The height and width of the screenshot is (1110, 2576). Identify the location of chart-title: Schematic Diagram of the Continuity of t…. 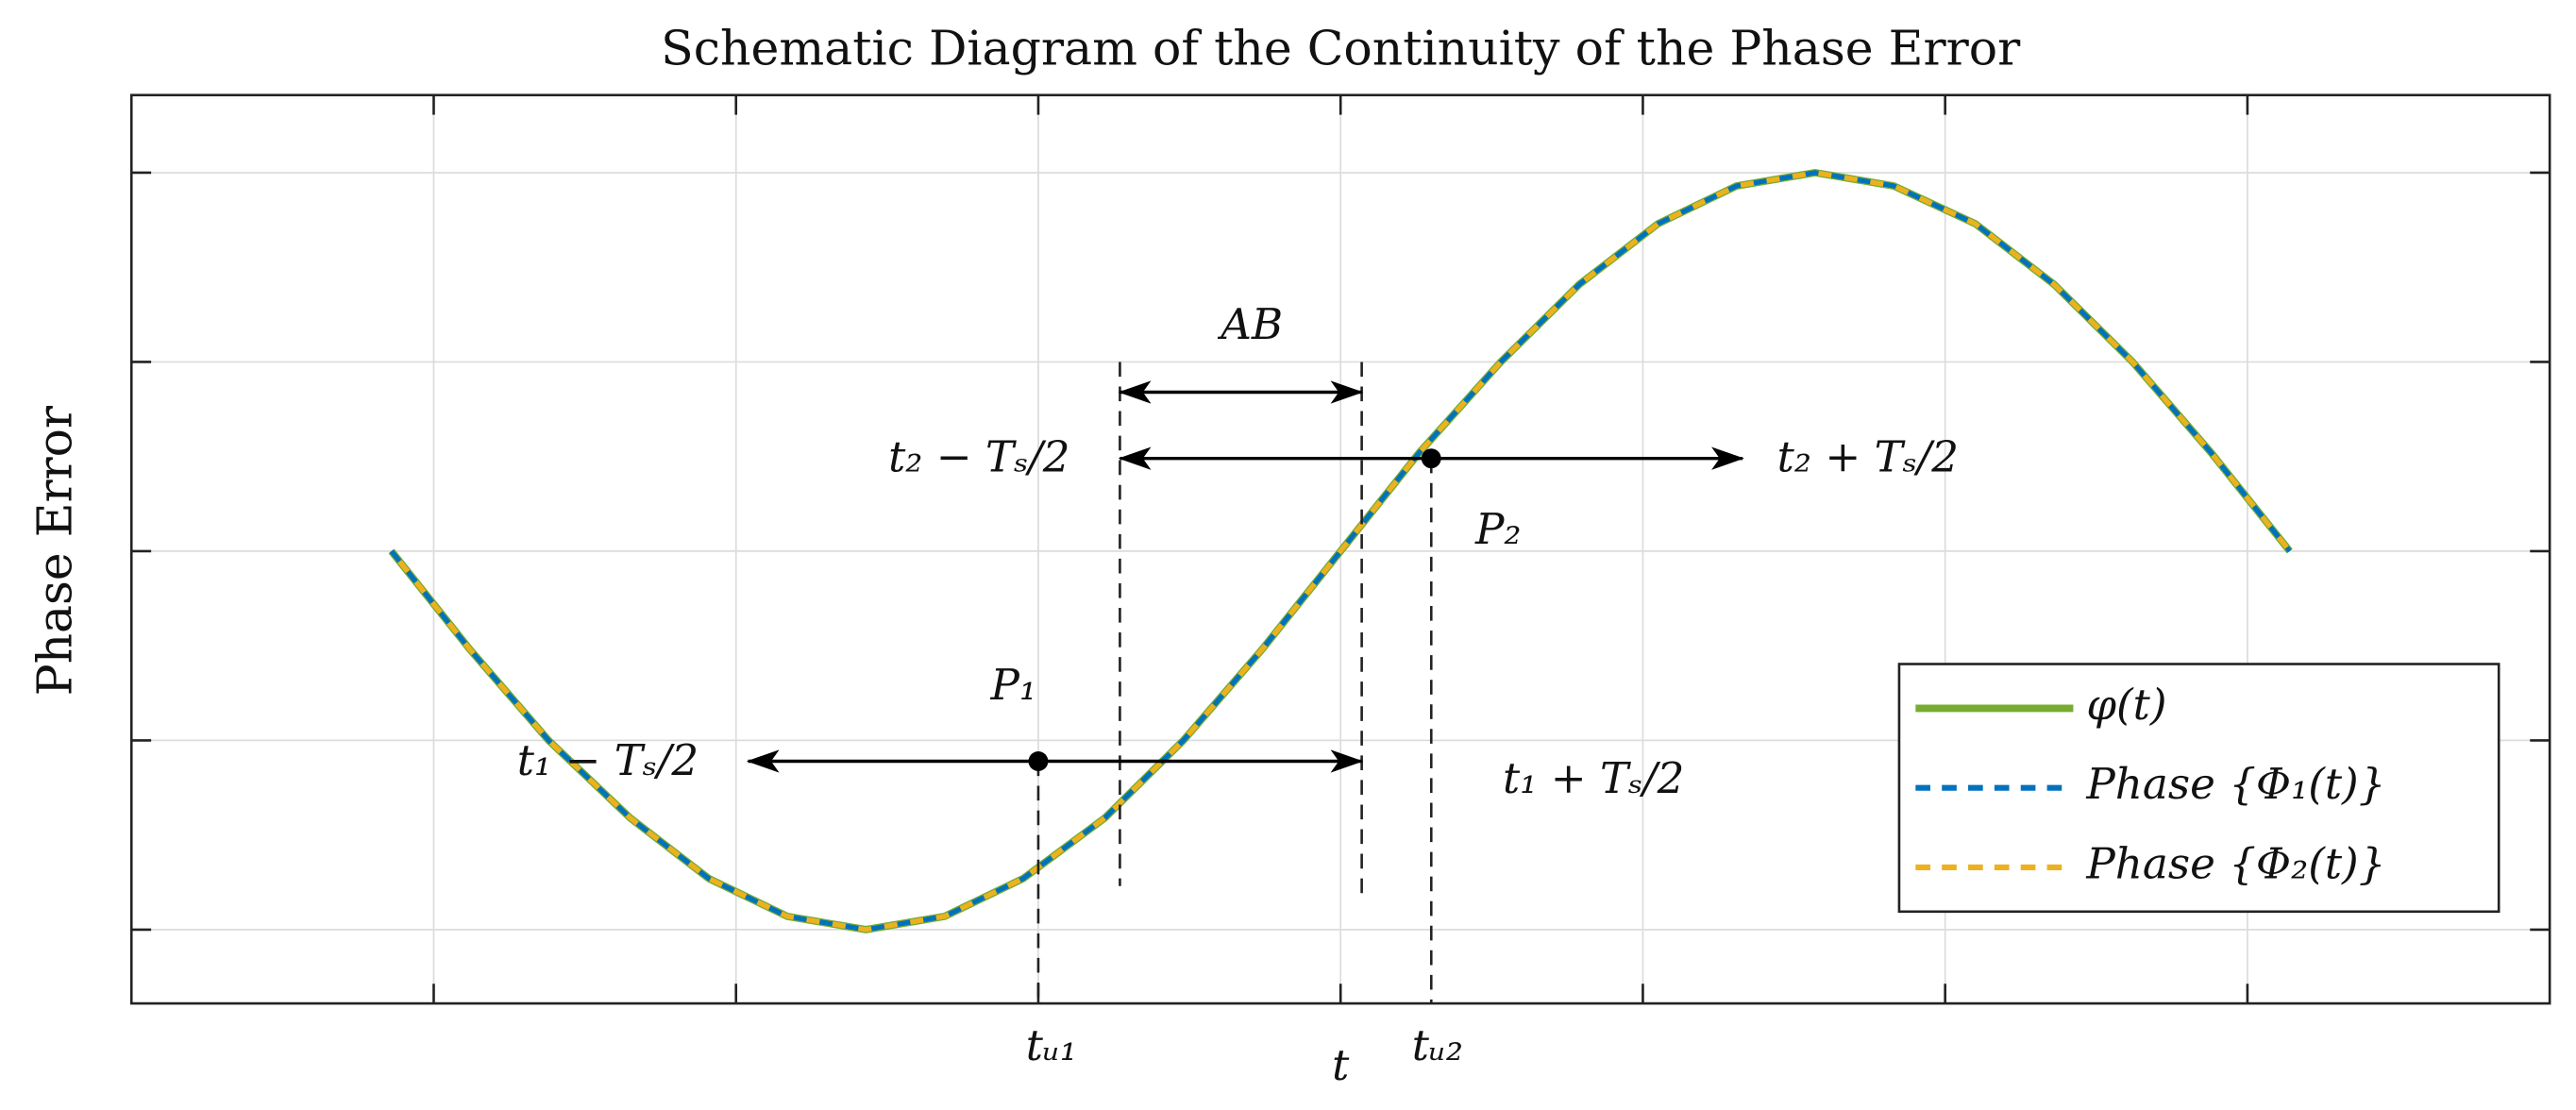
(1341, 48).